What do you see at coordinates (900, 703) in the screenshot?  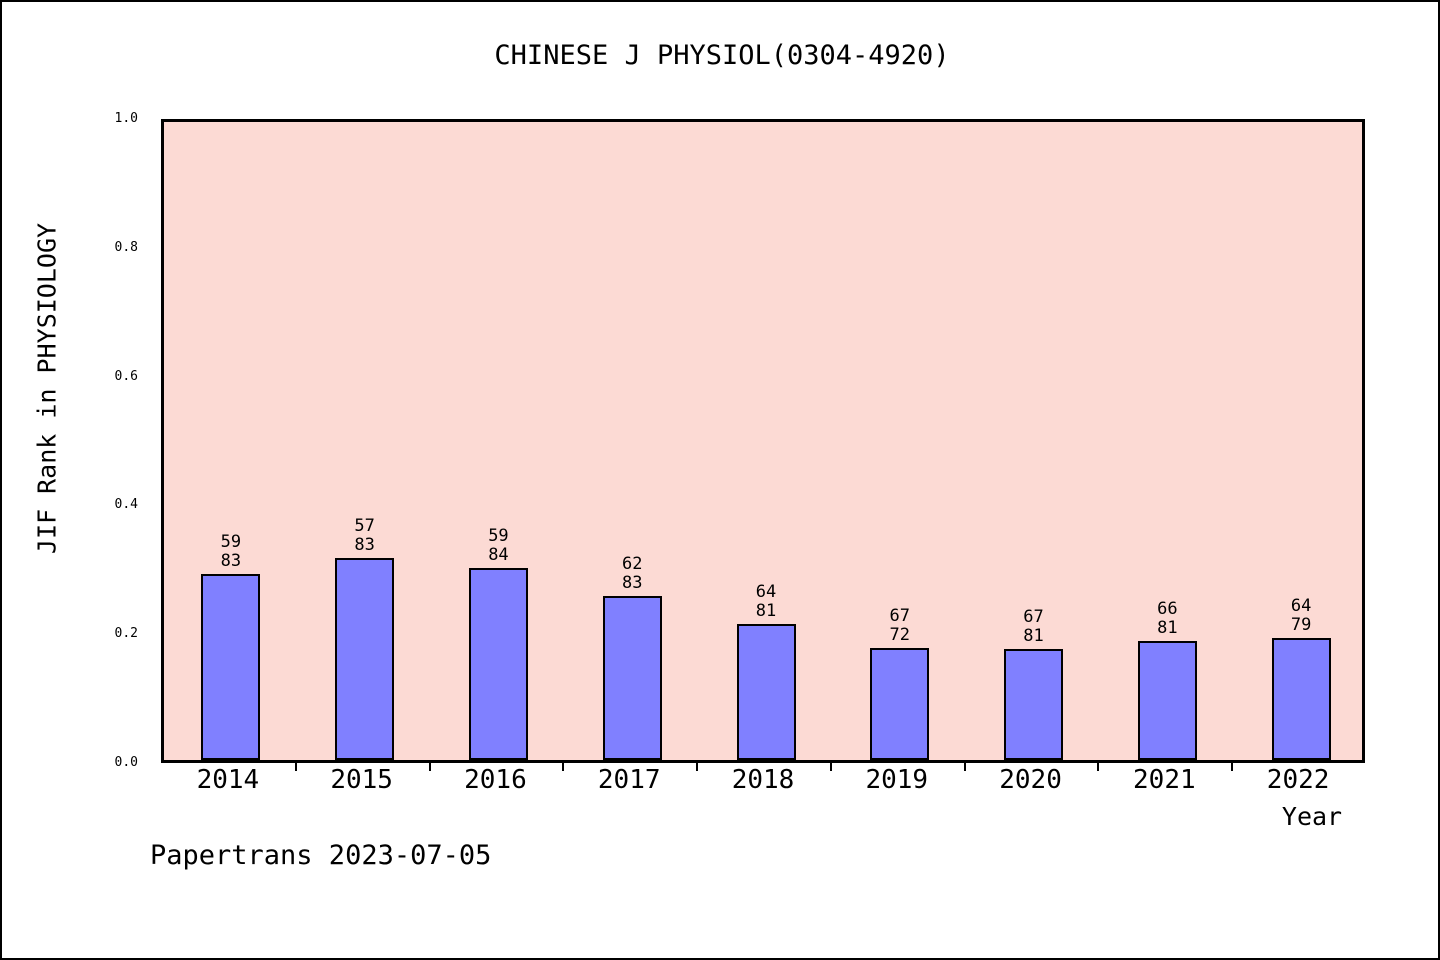 I see `bar-2019` at bounding box center [900, 703].